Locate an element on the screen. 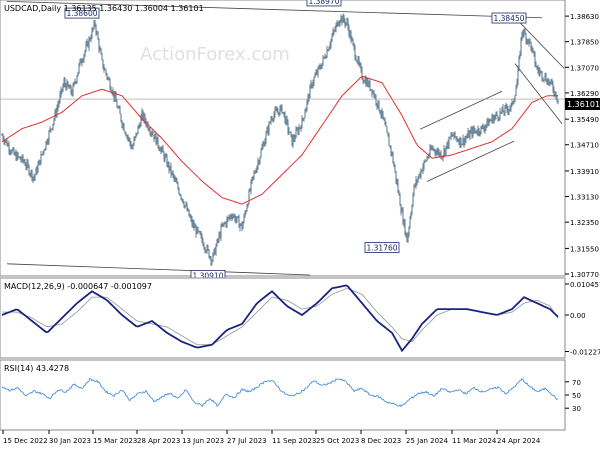 The width and height of the screenshot is (600, 454). macd-series-macd is located at coordinates (280, 318).